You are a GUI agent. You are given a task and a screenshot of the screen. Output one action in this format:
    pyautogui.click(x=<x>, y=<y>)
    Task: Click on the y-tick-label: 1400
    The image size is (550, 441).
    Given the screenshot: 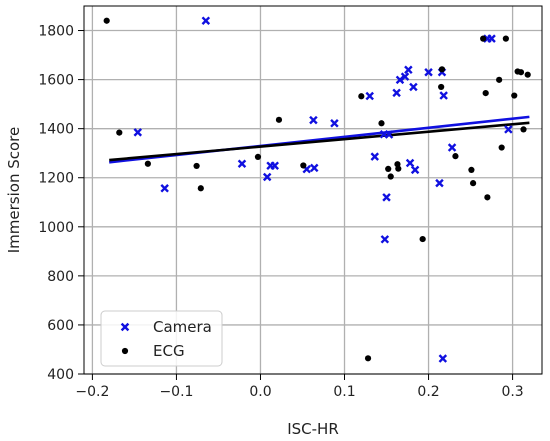 What is the action you would take?
    pyautogui.click(x=56, y=130)
    